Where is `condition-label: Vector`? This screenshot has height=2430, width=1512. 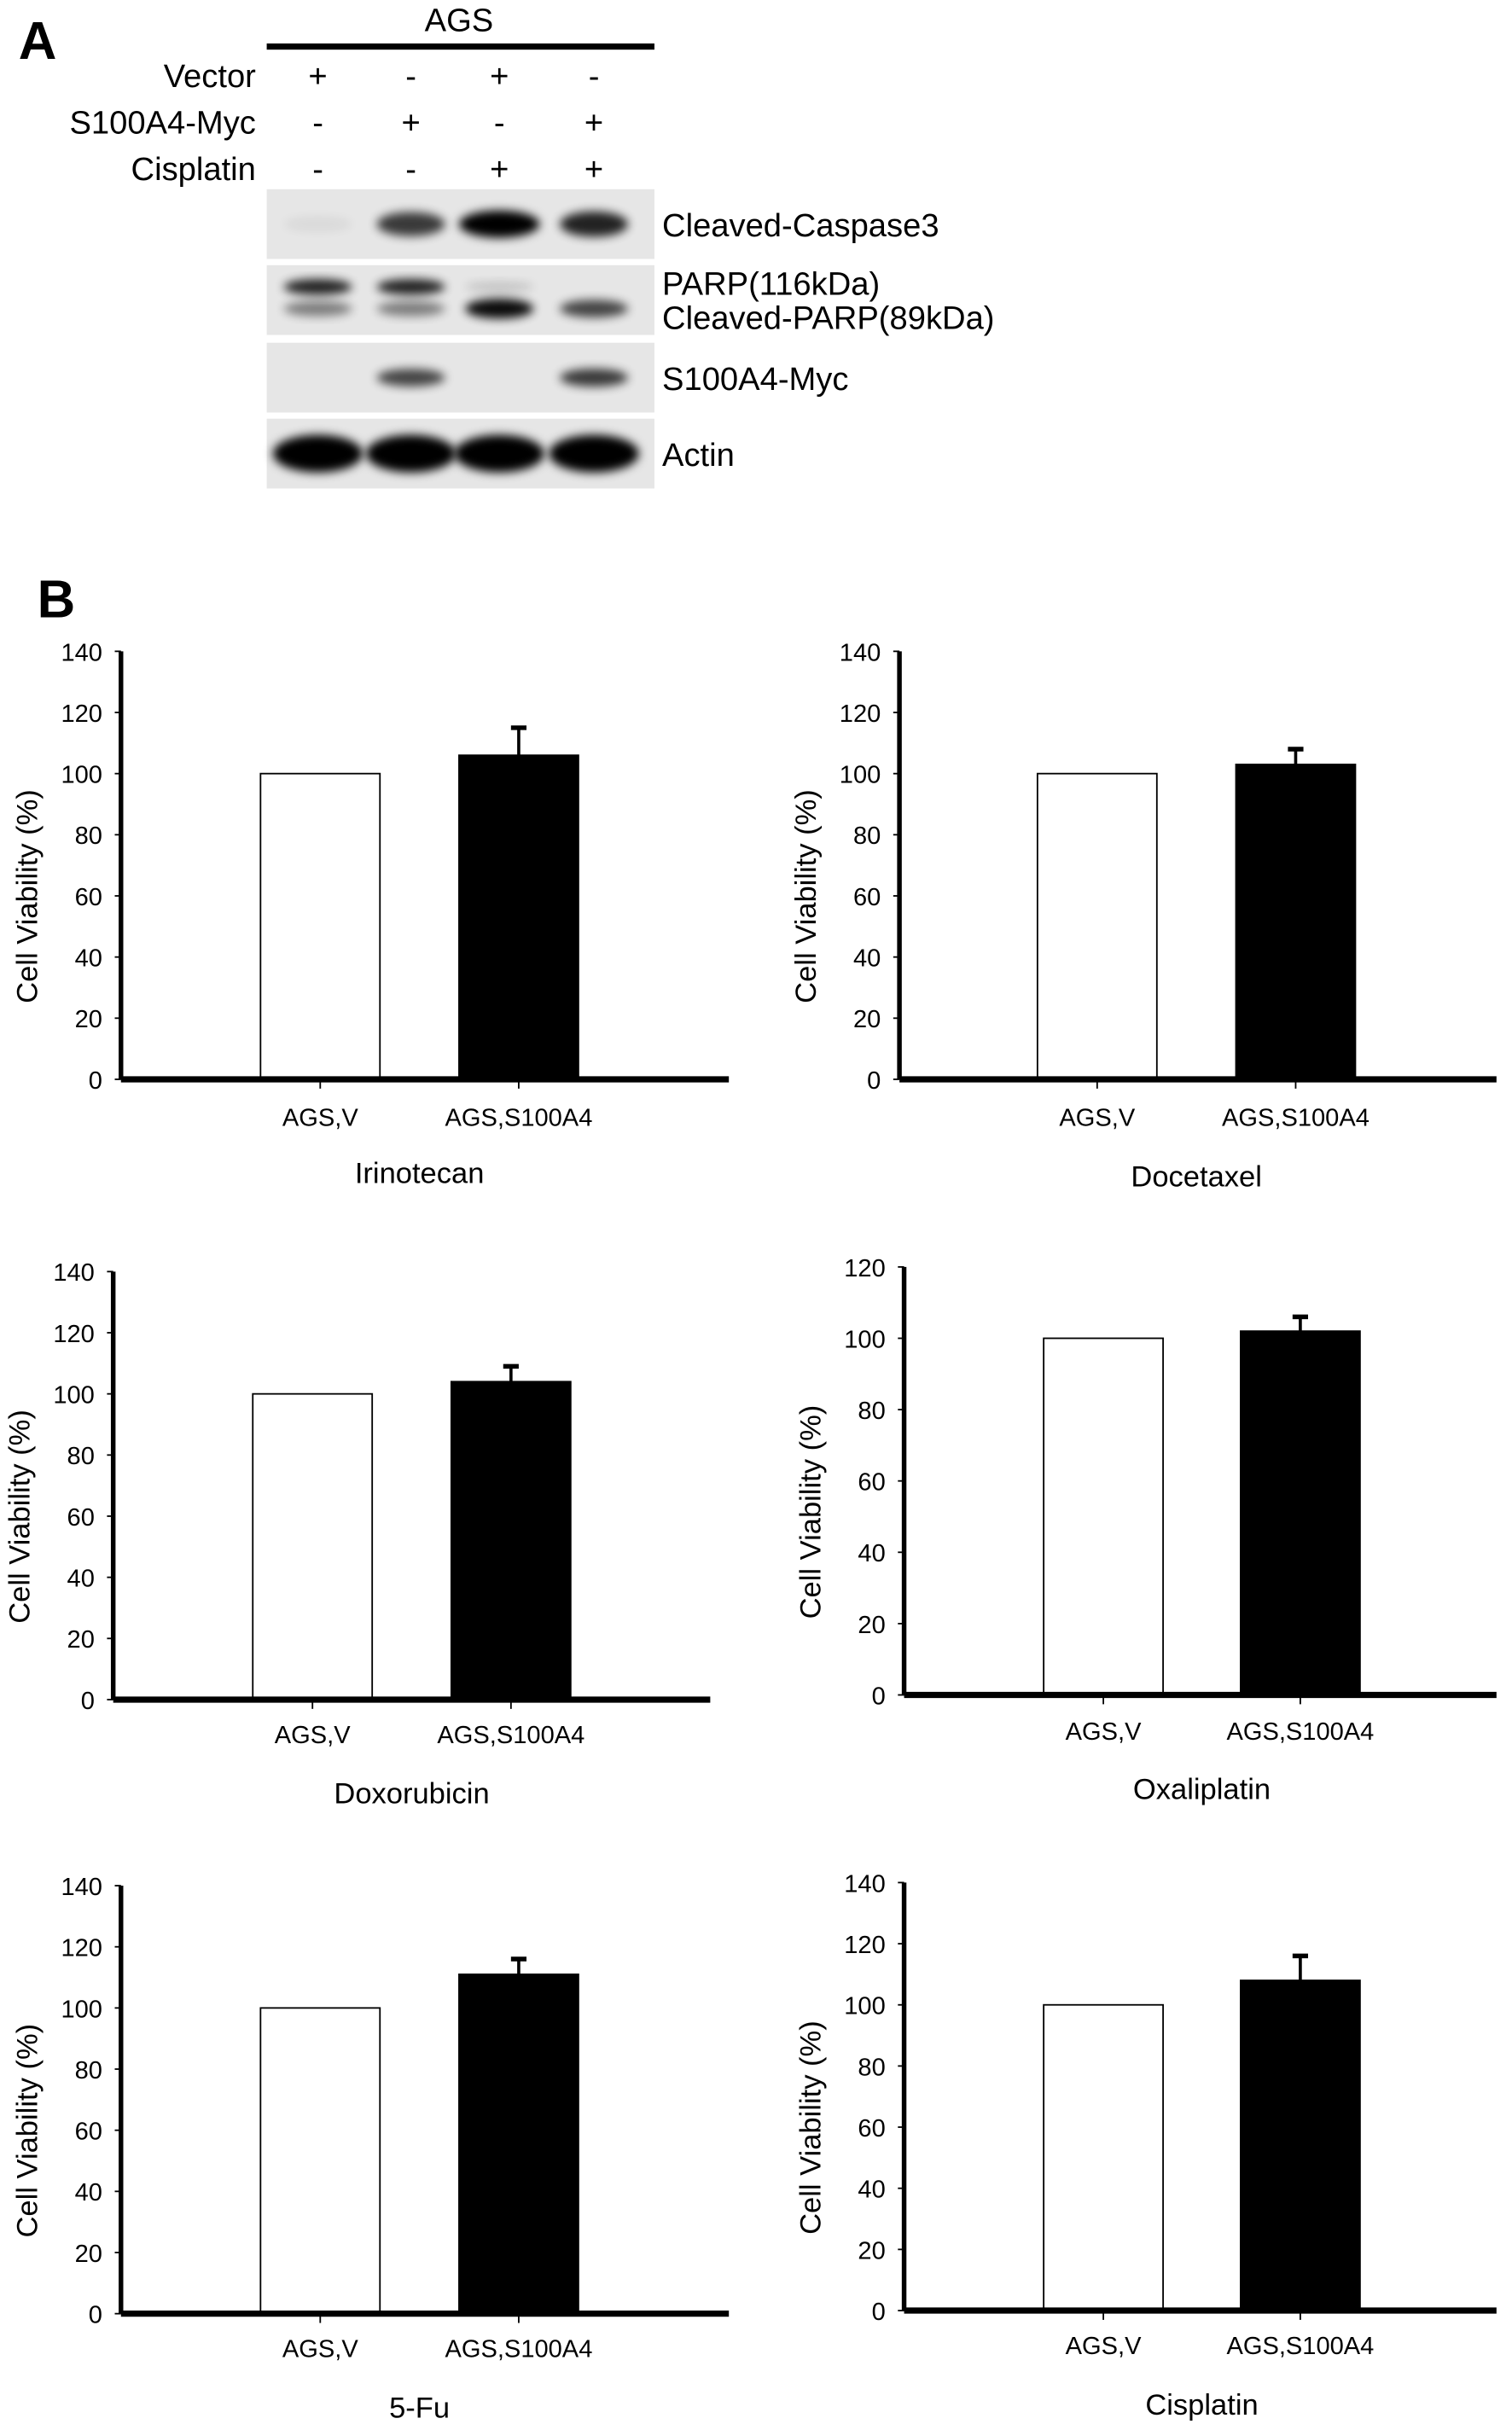
condition-label: Vector is located at coordinates (210, 76).